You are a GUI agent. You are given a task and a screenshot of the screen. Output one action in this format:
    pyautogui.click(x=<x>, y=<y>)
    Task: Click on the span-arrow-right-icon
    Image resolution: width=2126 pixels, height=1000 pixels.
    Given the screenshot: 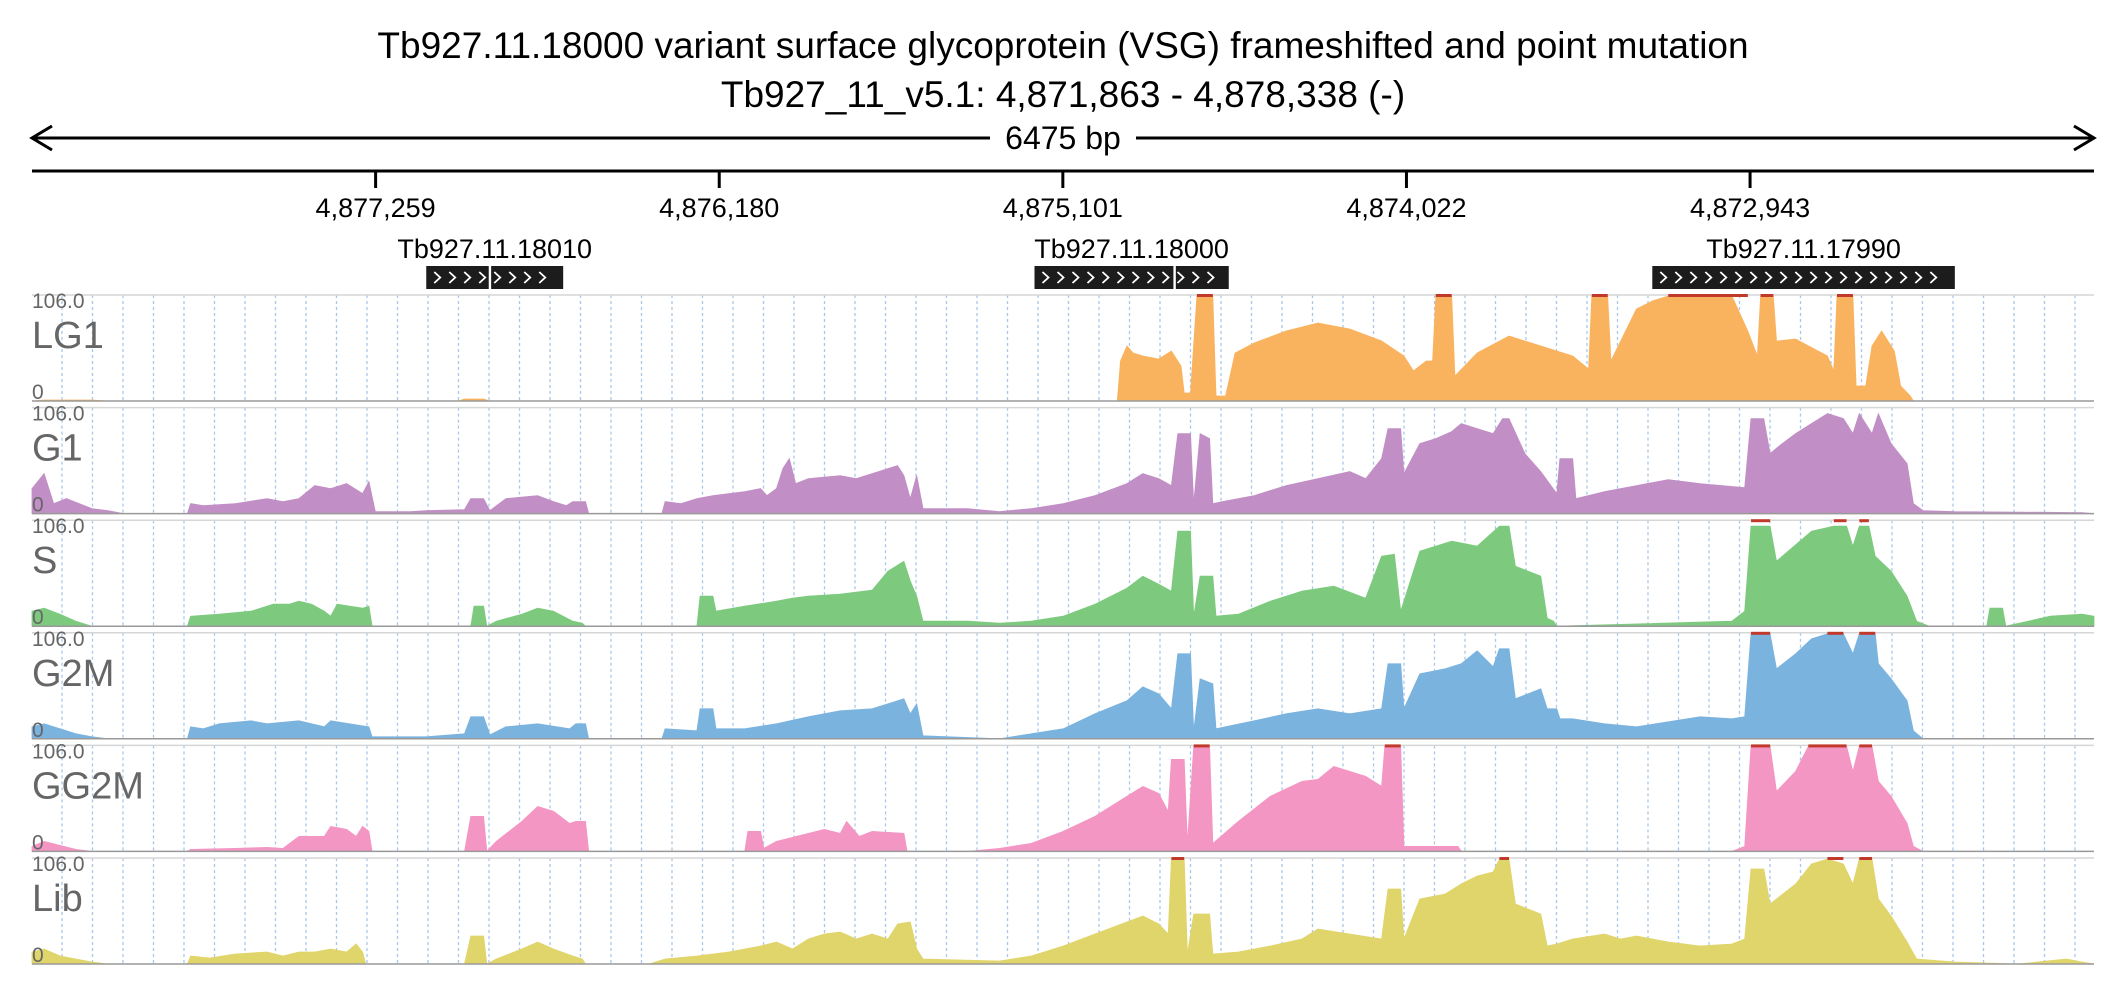 What is the action you would take?
    pyautogui.click(x=2085, y=138)
    